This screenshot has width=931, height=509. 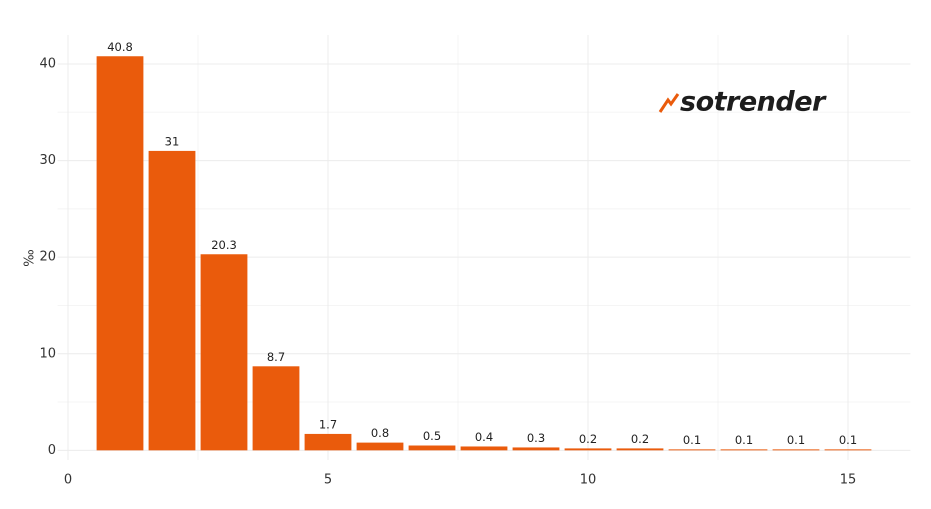 I want to click on data-label: 31, so click(x=172, y=141).